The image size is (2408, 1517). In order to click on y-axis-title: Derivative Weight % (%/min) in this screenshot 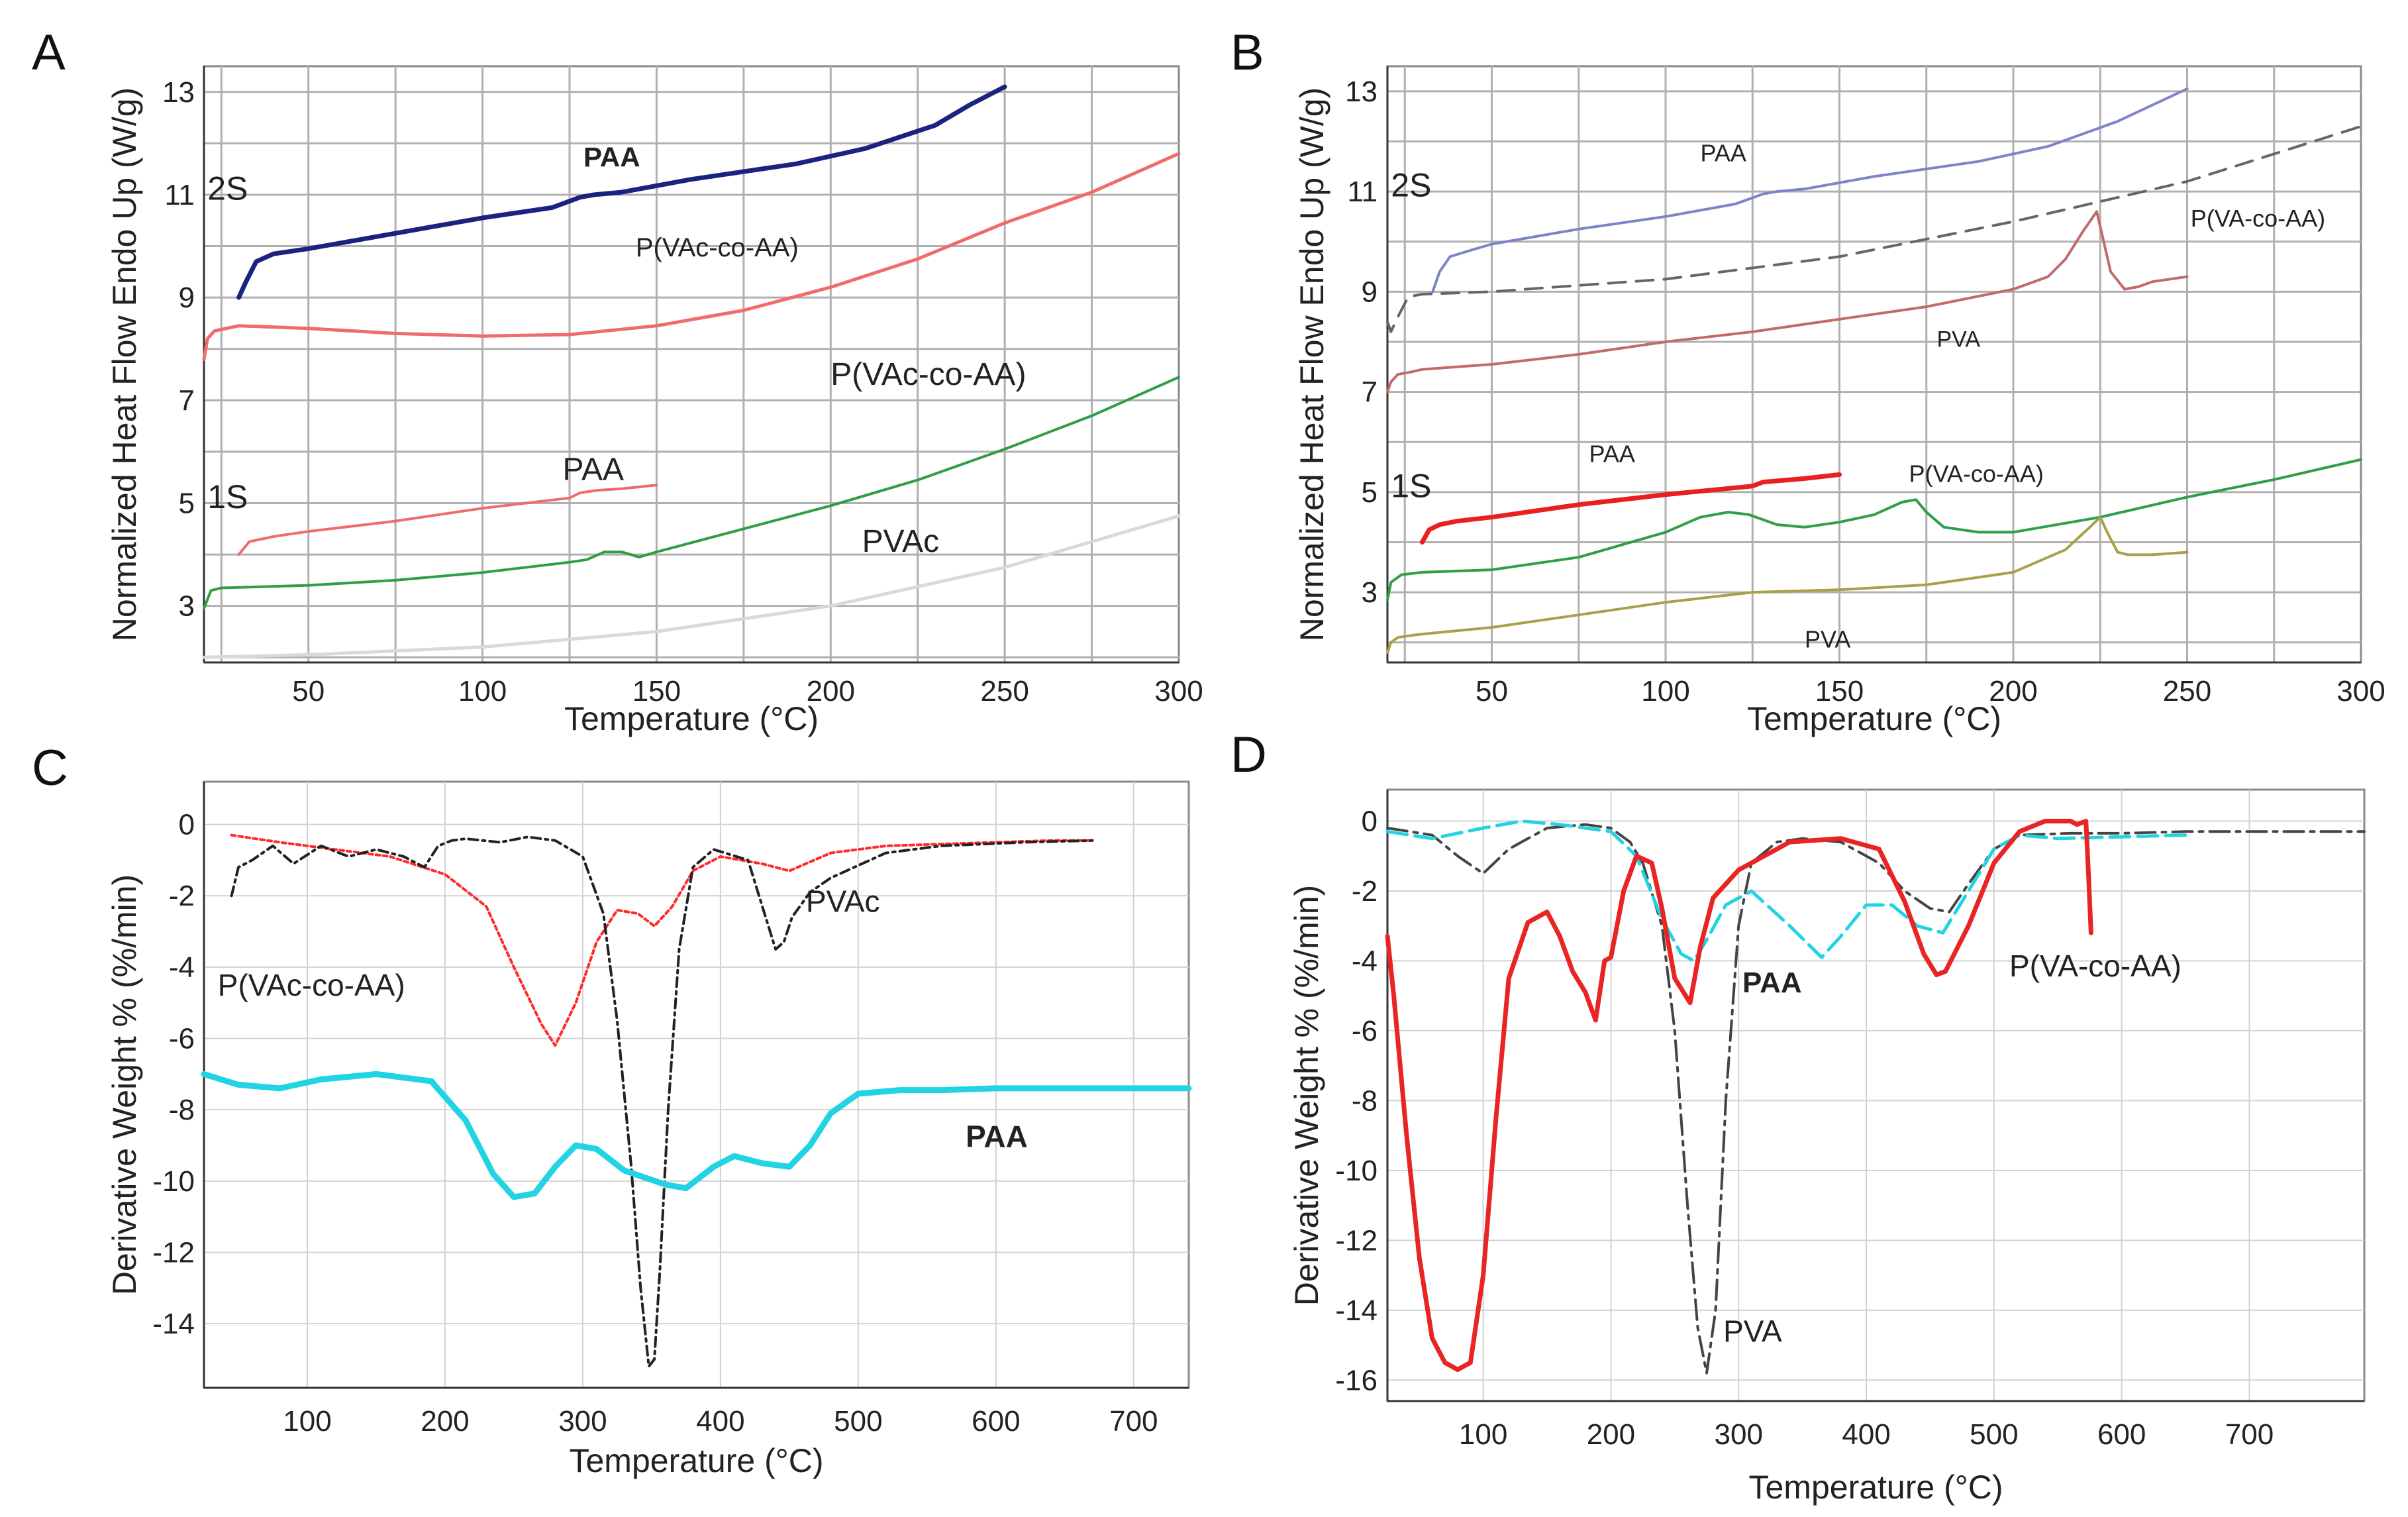, I will do `click(1306, 1095)`.